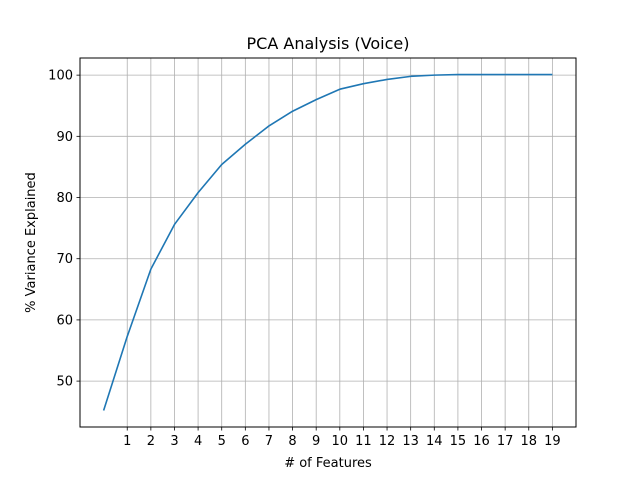 This screenshot has height=480, width=640. I want to click on y-tick-label: 70, so click(64, 259).